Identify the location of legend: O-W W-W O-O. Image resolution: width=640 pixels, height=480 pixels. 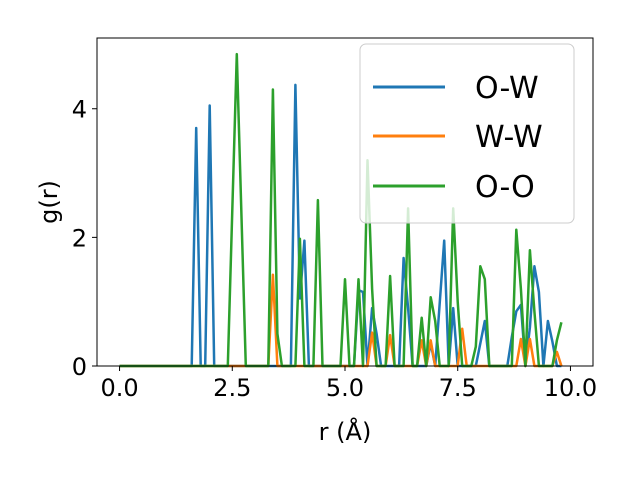
(467, 133).